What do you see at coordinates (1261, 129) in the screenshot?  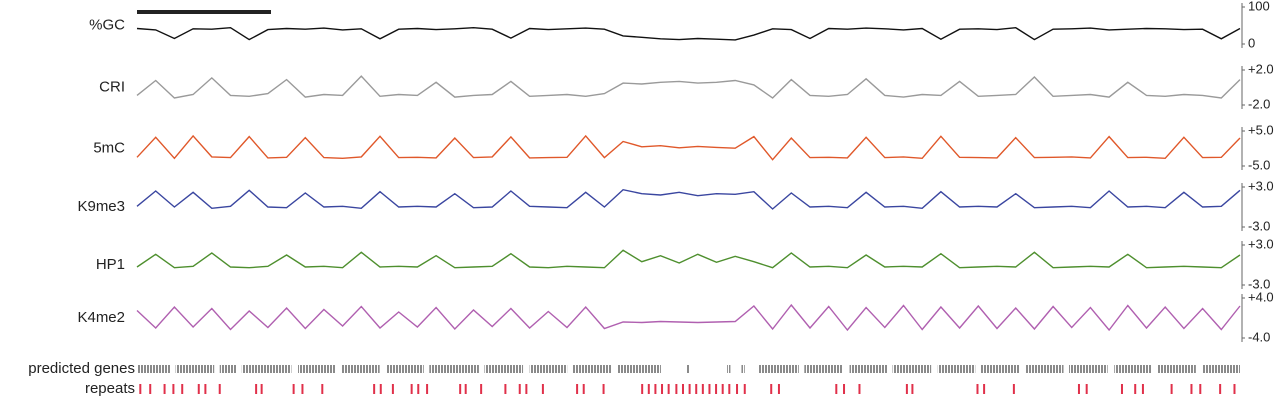 I see `y-tick-label: +5.0` at bounding box center [1261, 129].